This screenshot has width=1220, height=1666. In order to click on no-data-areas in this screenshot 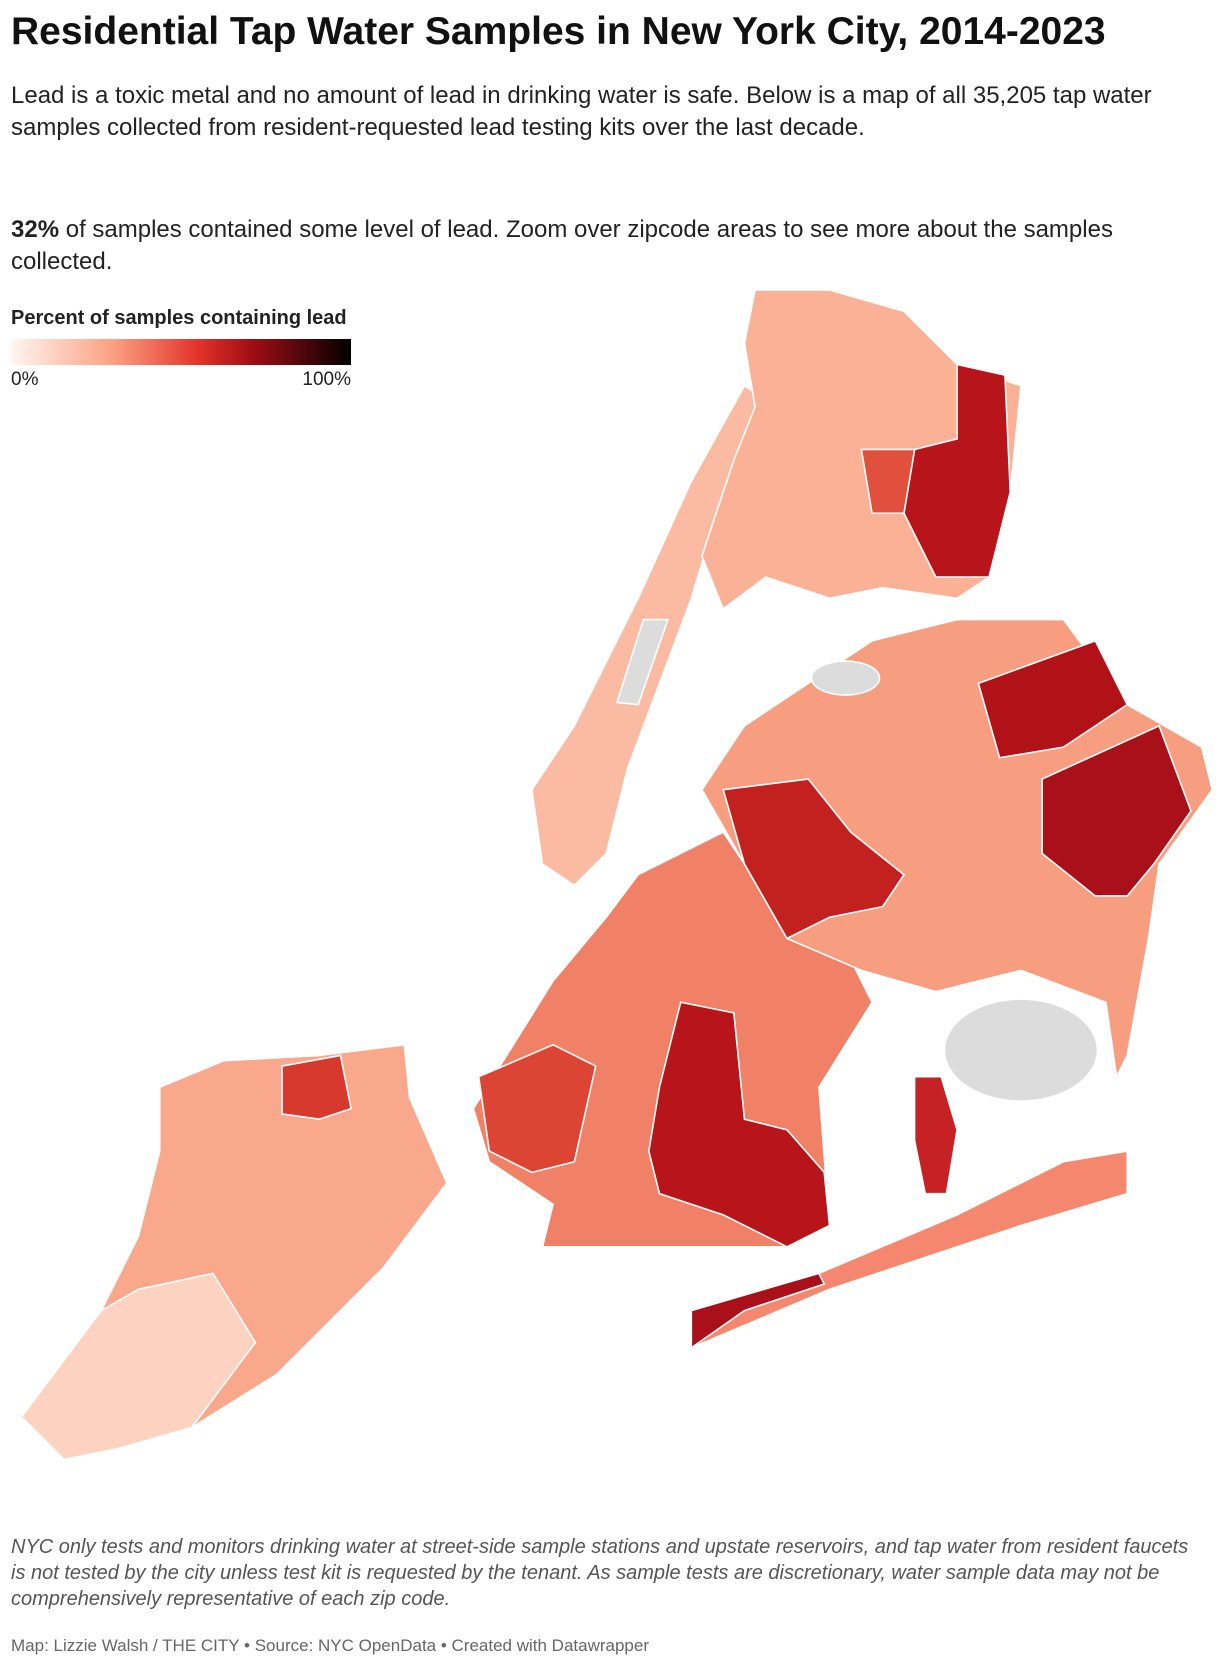, I will do `click(857, 860)`.